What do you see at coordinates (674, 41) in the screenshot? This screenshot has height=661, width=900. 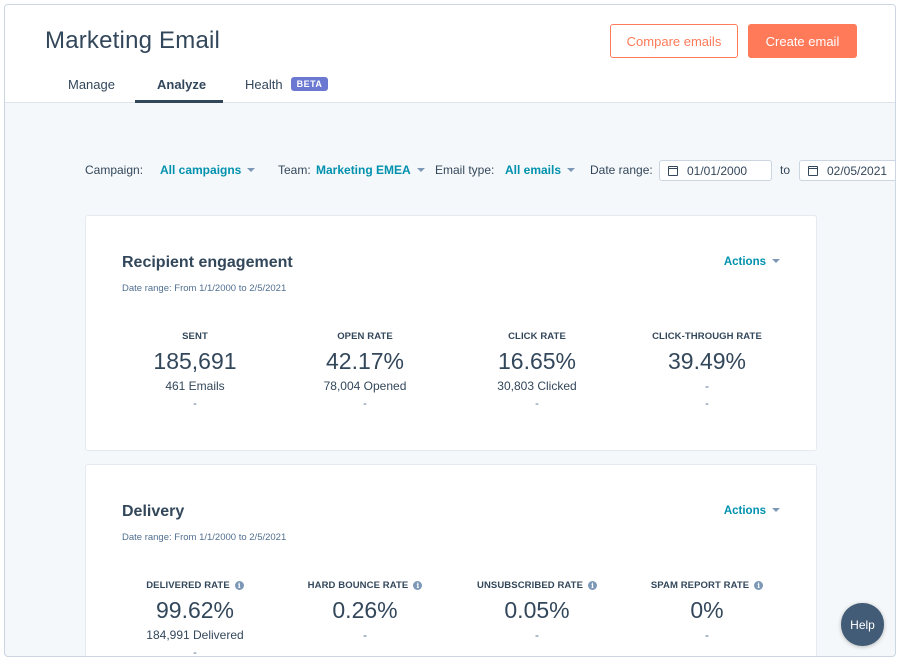 I see `compare-emails-button: Compare emails` at bounding box center [674, 41].